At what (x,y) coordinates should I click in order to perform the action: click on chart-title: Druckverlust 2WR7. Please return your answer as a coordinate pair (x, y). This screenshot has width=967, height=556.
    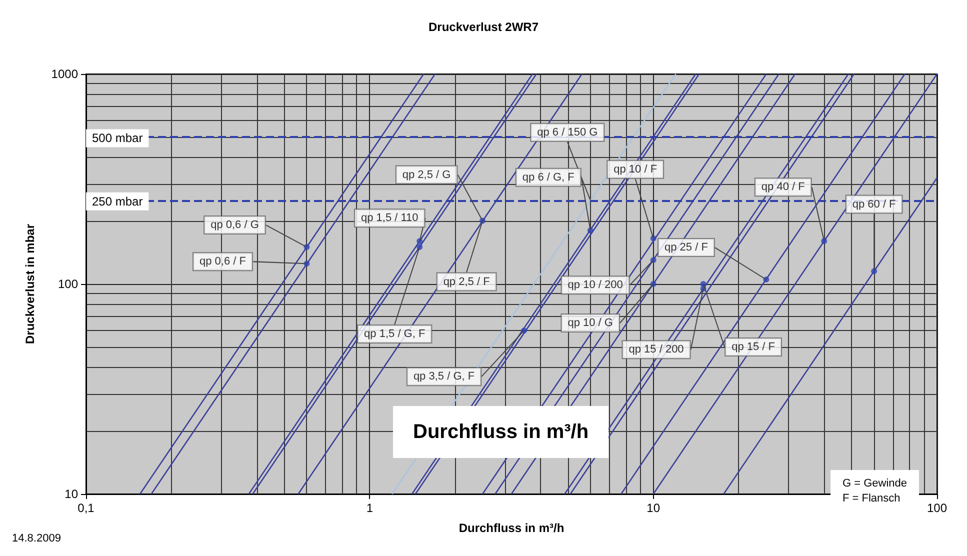
    Looking at the image, I should click on (483, 27).